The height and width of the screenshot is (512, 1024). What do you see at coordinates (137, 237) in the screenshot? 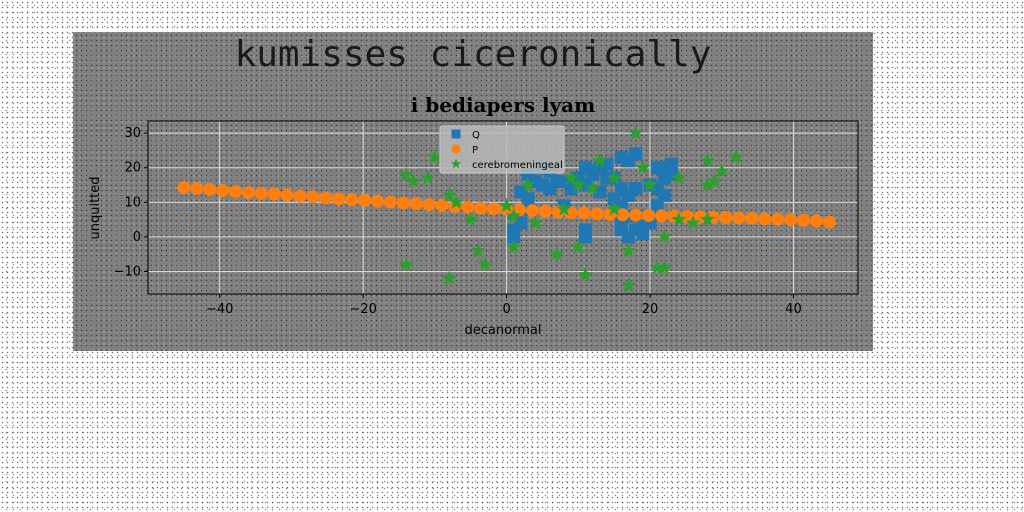
I see `y-tick-label: 0` at bounding box center [137, 237].